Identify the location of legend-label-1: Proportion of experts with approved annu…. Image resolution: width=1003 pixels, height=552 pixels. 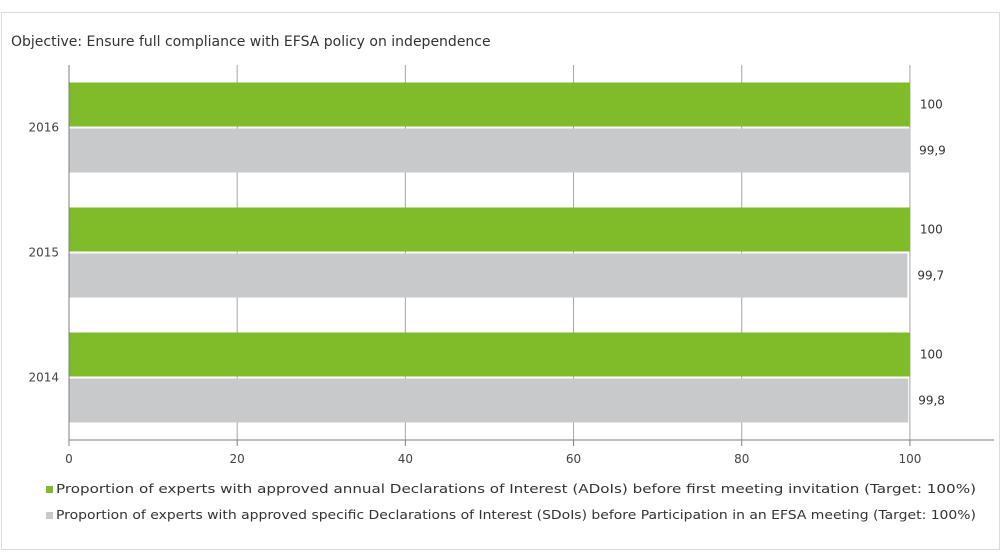
(516, 489).